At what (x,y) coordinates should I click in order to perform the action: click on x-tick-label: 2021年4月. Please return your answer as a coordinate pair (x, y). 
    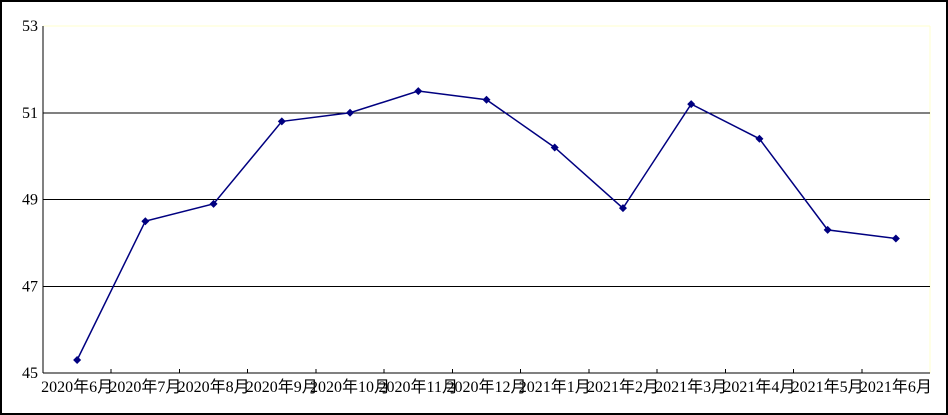
    Looking at the image, I should click on (759, 387).